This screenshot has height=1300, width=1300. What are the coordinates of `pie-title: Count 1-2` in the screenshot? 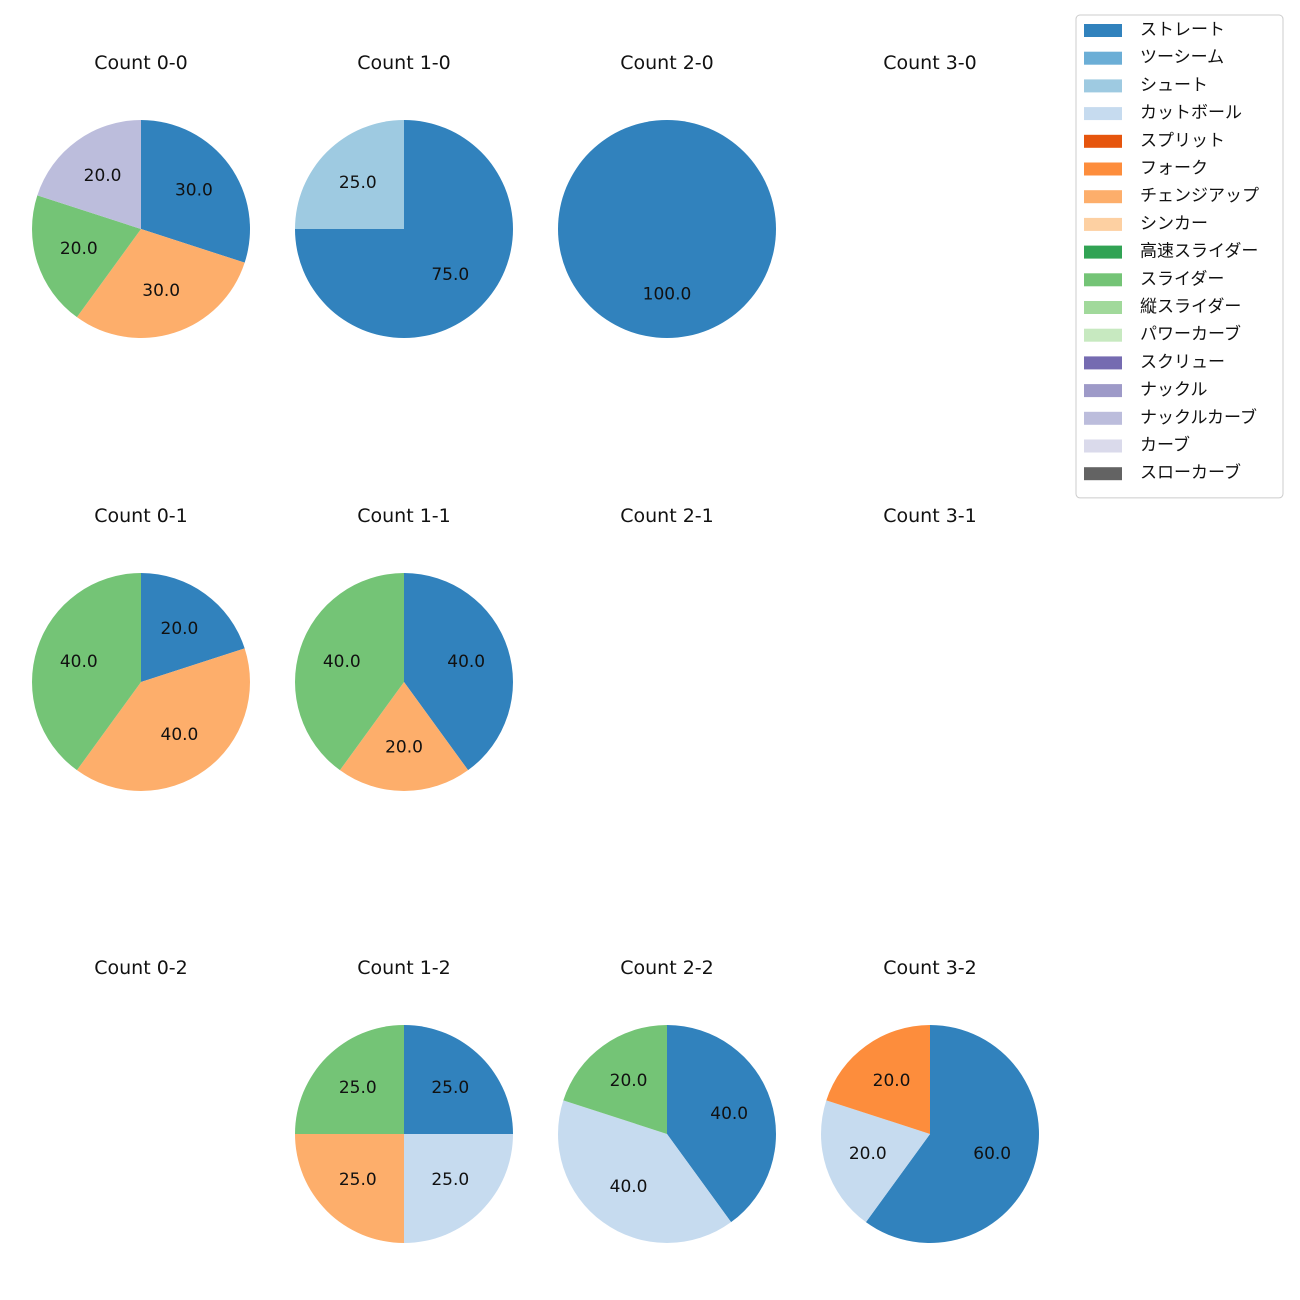 It's located at (404, 968).